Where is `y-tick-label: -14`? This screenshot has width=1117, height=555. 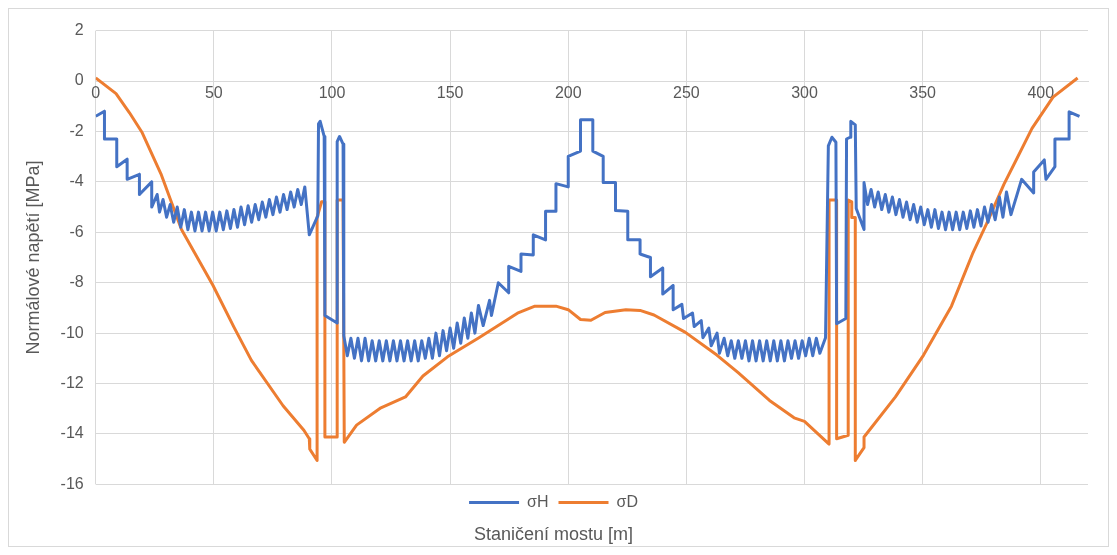
y-tick-label: -14 is located at coordinates (72, 433).